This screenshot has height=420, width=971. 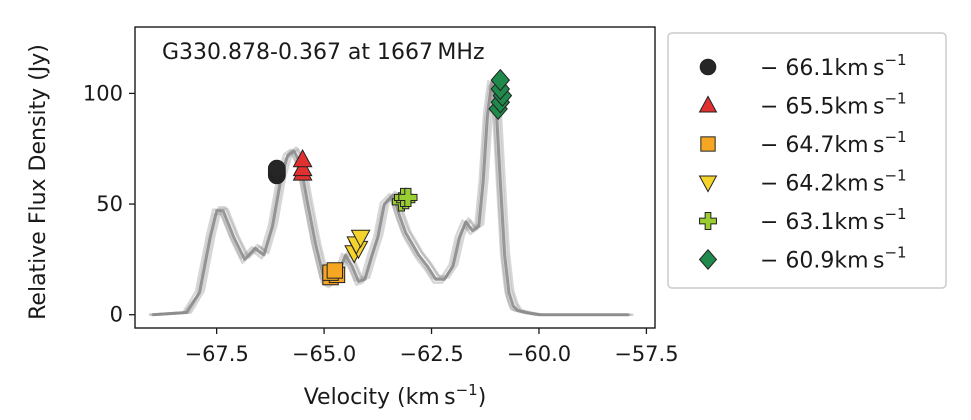 I want to click on x-axis-label: Velocity (km s−1), so click(x=395, y=395).